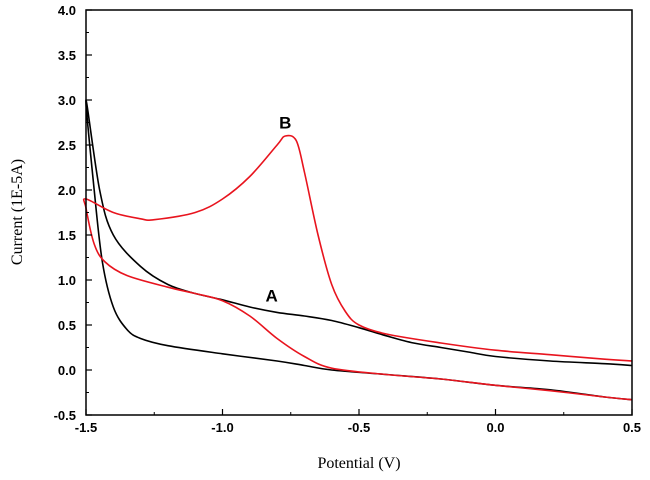  I want to click on x-axis-label: Potential (V), so click(358, 463).